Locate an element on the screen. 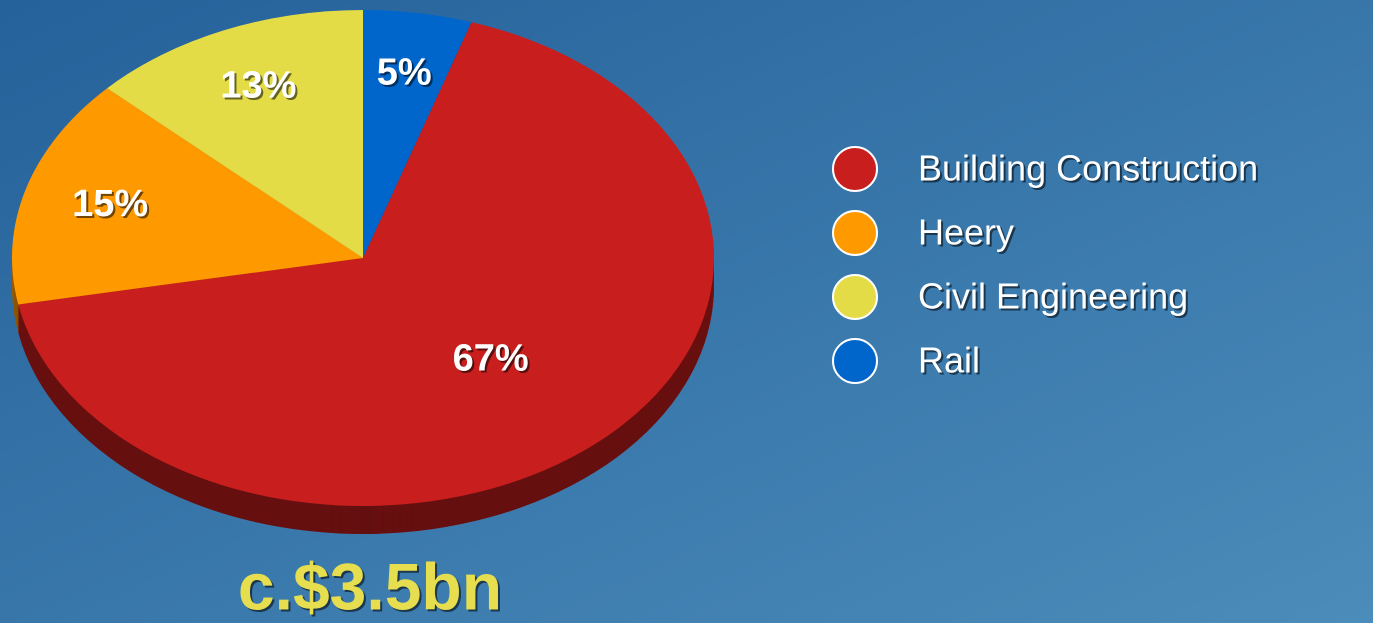  legend-label: Heery is located at coordinates (966, 232).